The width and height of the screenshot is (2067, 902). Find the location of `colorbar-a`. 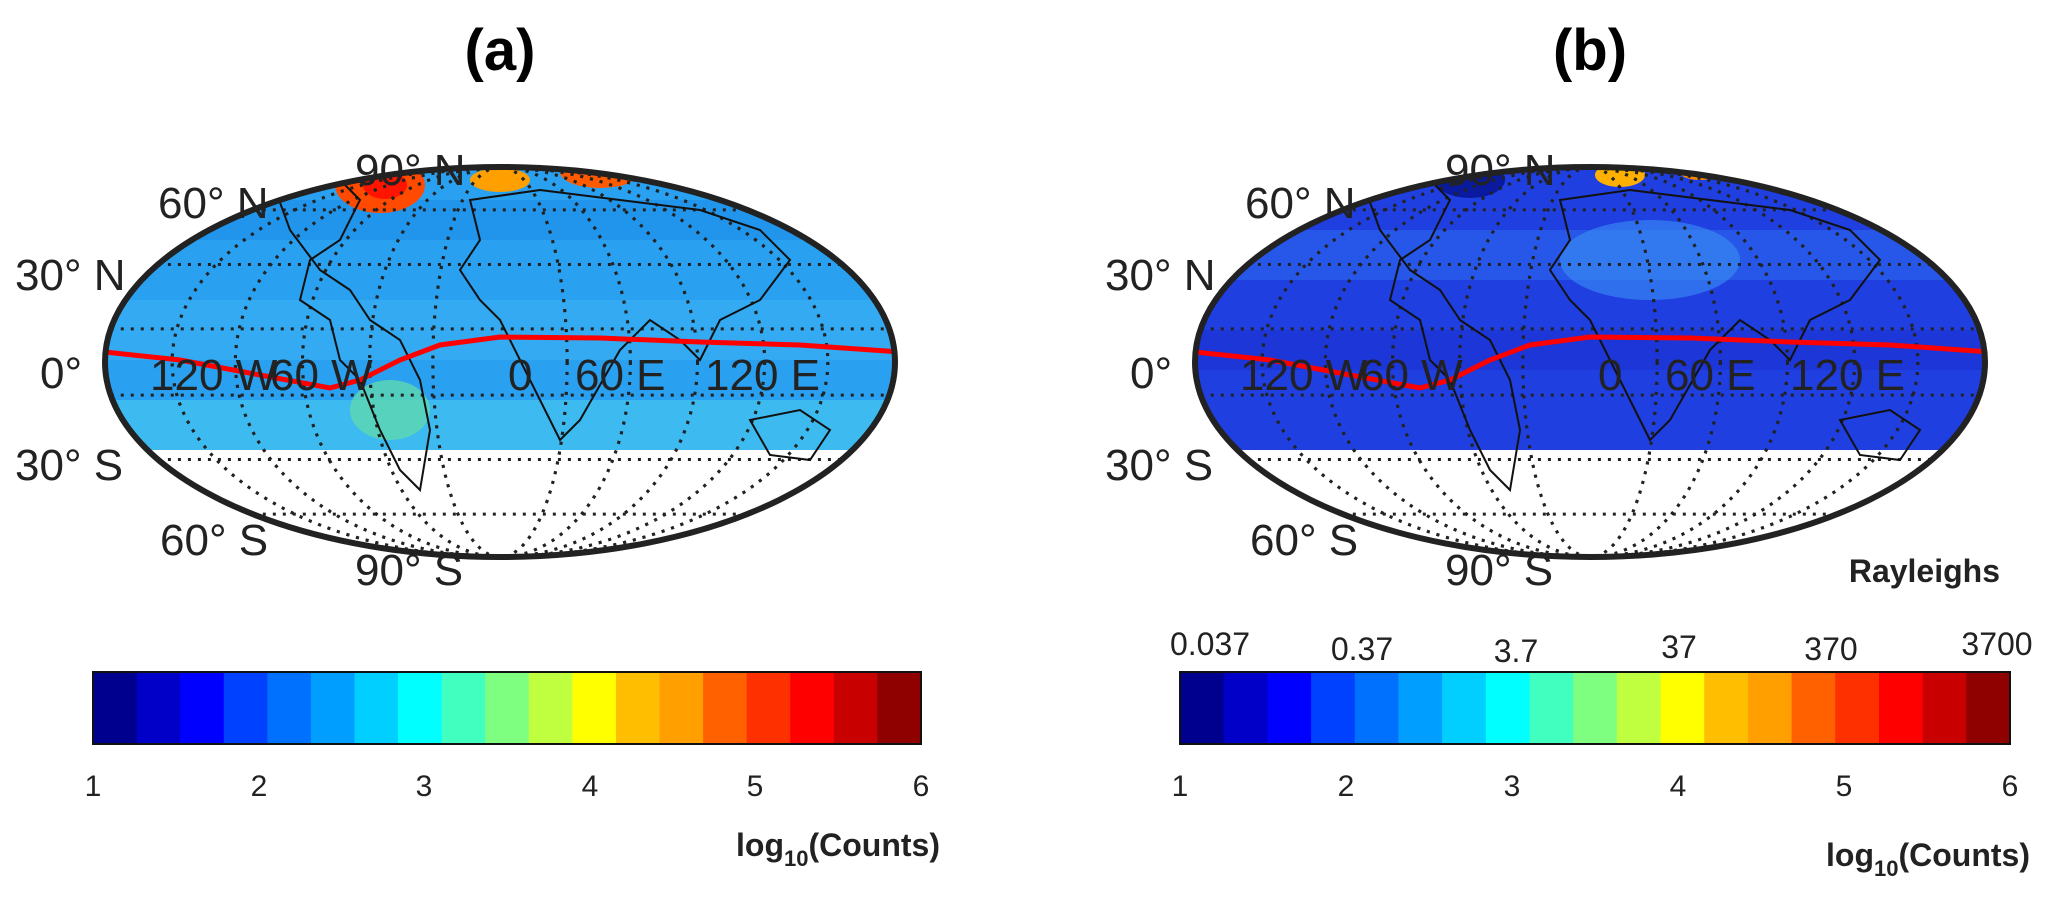

colorbar-a is located at coordinates (507, 708).